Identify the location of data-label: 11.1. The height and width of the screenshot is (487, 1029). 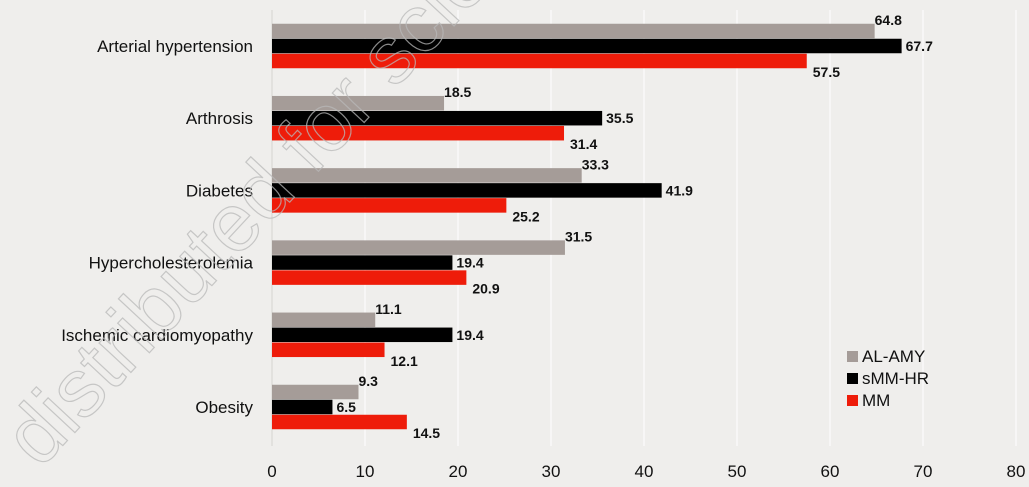
(388, 309).